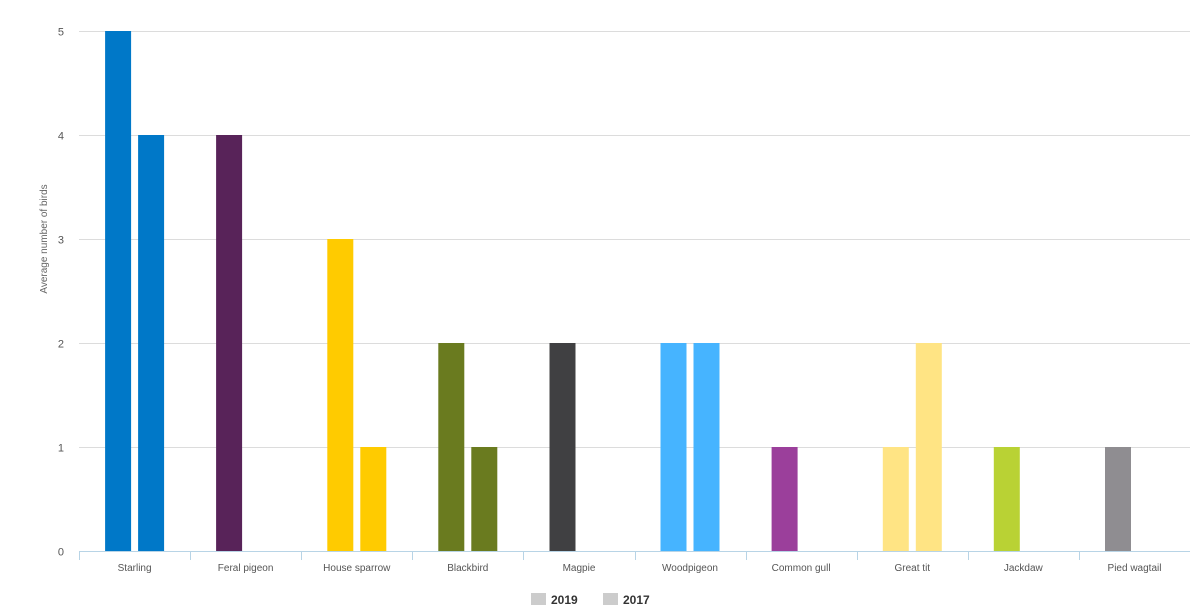 This screenshot has width=1190, height=611. What do you see at coordinates (895, 499) in the screenshot?
I see `bar-great-tit-2019` at bounding box center [895, 499].